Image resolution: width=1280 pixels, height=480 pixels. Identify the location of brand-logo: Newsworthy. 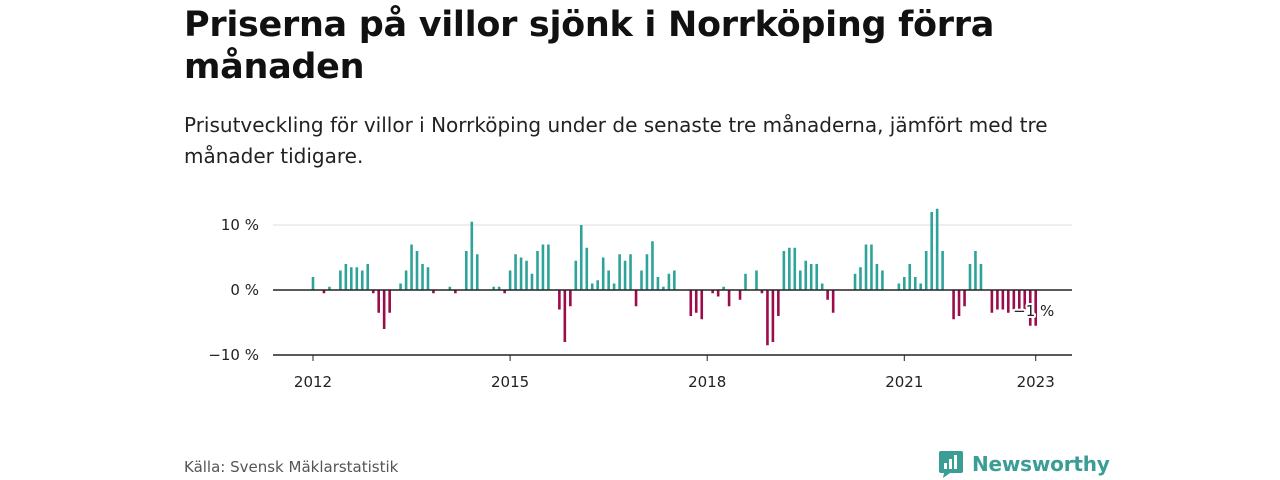
(1024, 464).